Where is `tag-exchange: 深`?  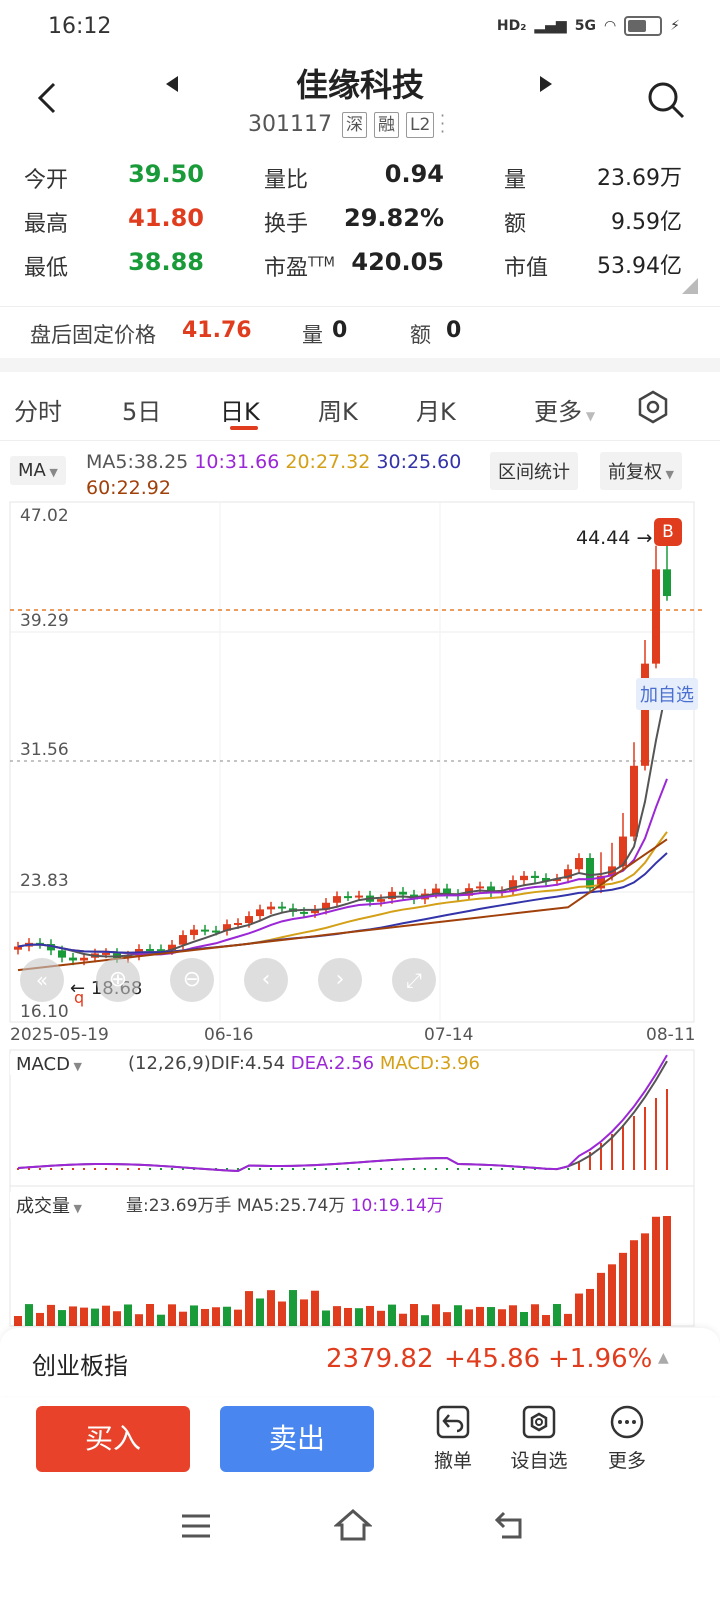
tag-exchange: 深 is located at coordinates (354, 125).